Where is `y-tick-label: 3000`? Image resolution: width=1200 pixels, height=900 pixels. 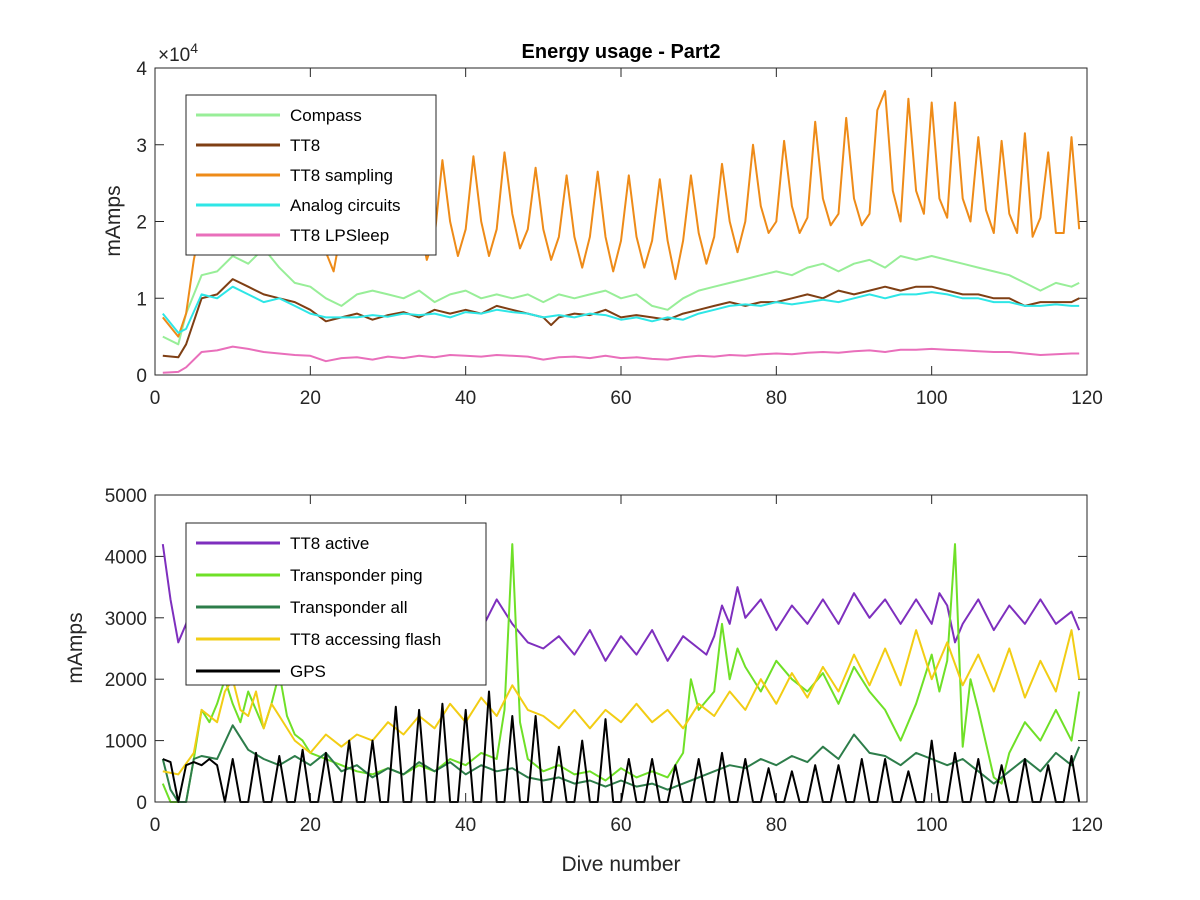
y-tick-label: 3000 is located at coordinates (126, 619).